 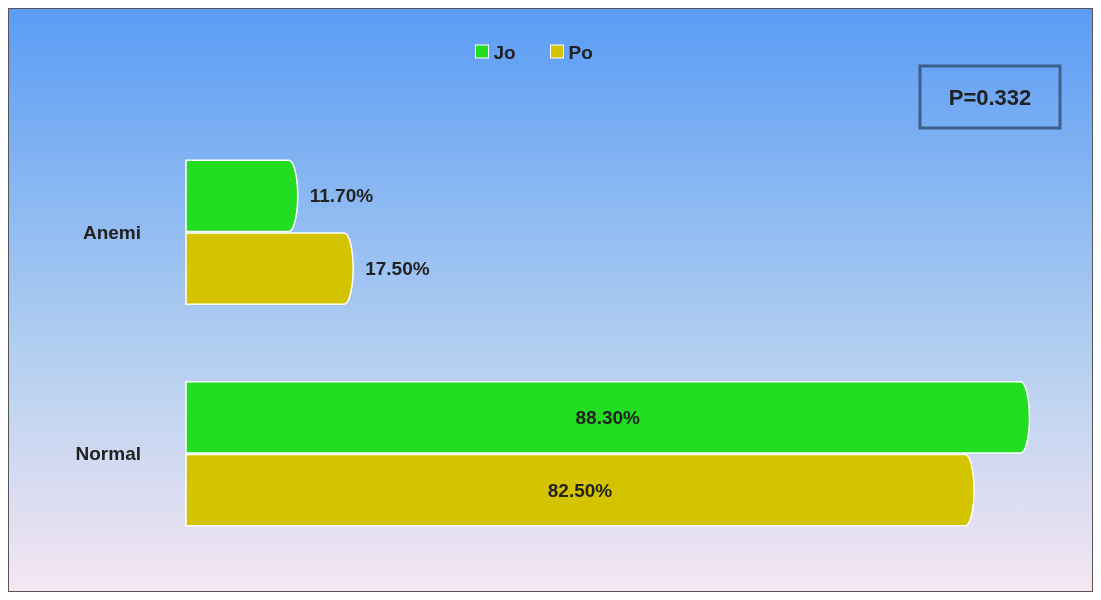 What do you see at coordinates (608, 418) in the screenshot?
I see `data-label: 88.30%` at bounding box center [608, 418].